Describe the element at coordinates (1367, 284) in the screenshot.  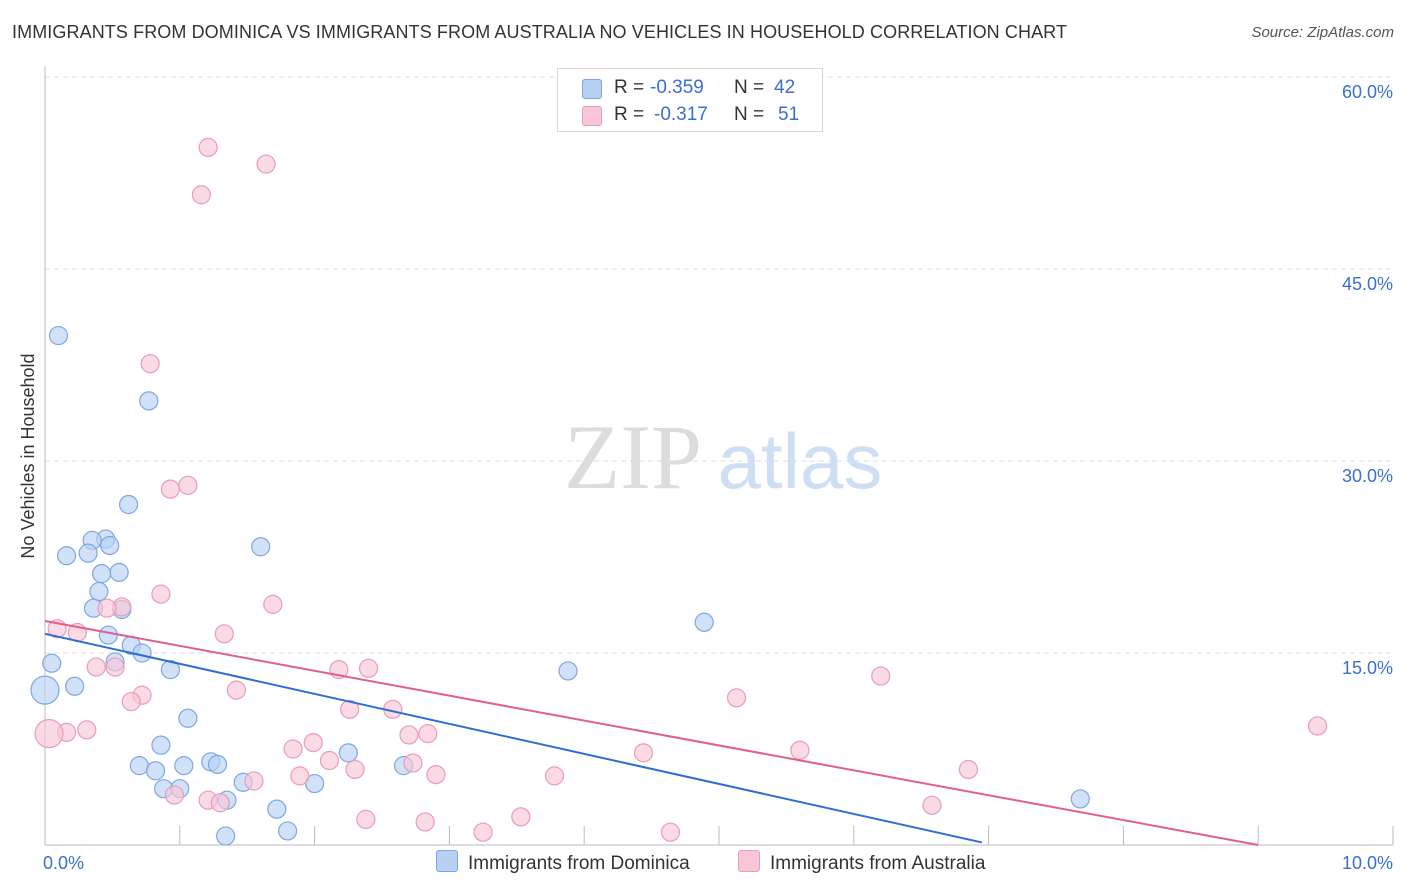
I see `y-tick-label: 45.0%` at that location.